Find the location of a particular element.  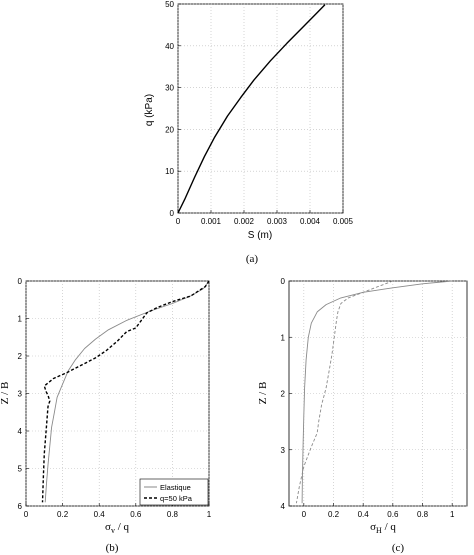

legend-label-elastique: Elastique is located at coordinates (175, 487).